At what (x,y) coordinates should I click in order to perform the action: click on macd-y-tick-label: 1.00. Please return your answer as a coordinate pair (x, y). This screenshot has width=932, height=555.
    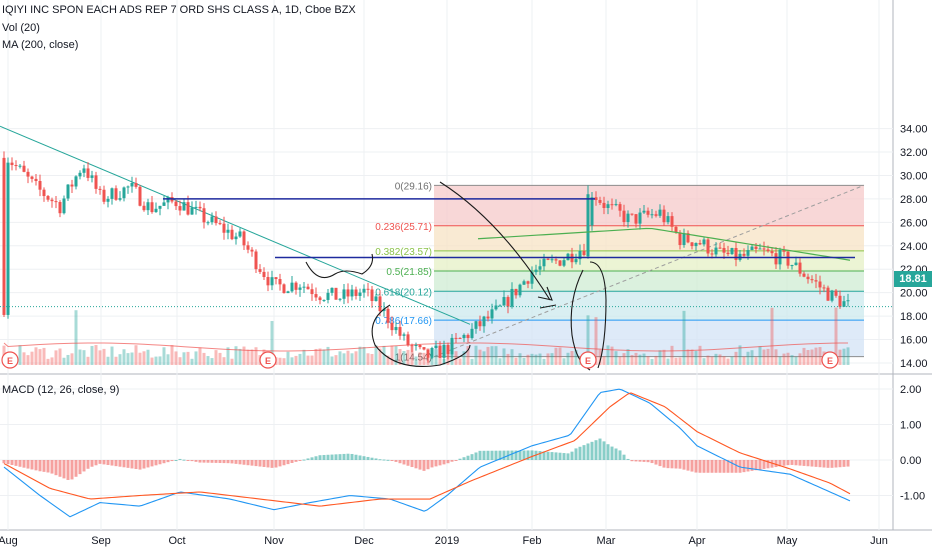
    Looking at the image, I should click on (910, 426).